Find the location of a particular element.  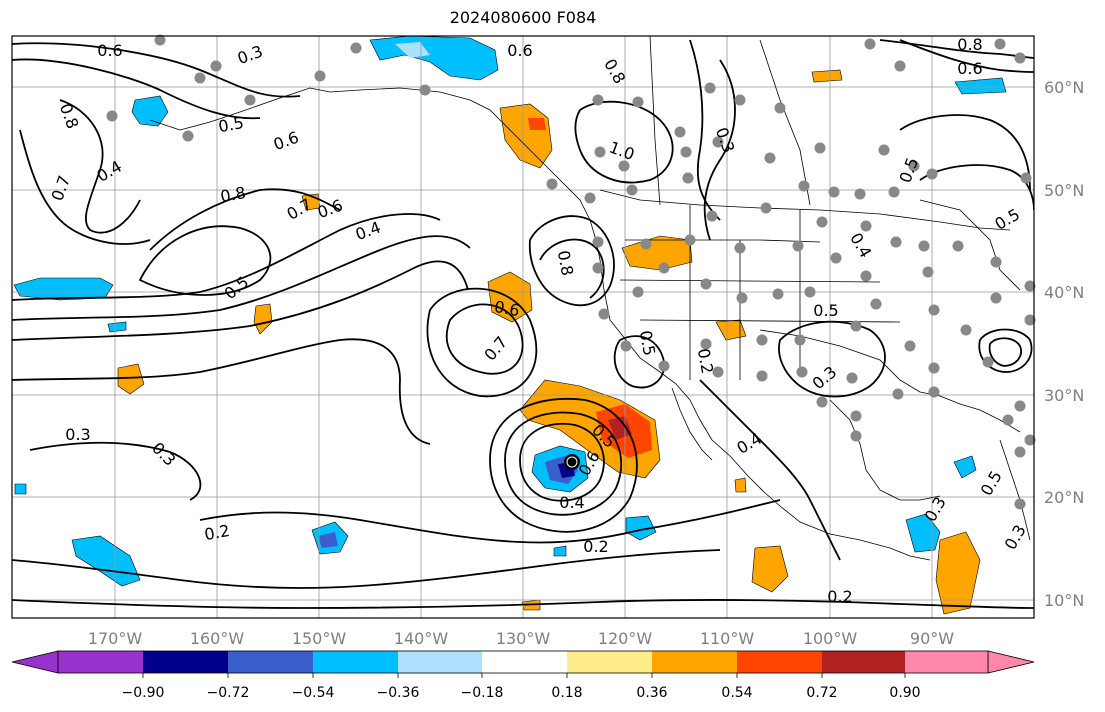

lon-tick-label: 150°W is located at coordinates (319, 638).